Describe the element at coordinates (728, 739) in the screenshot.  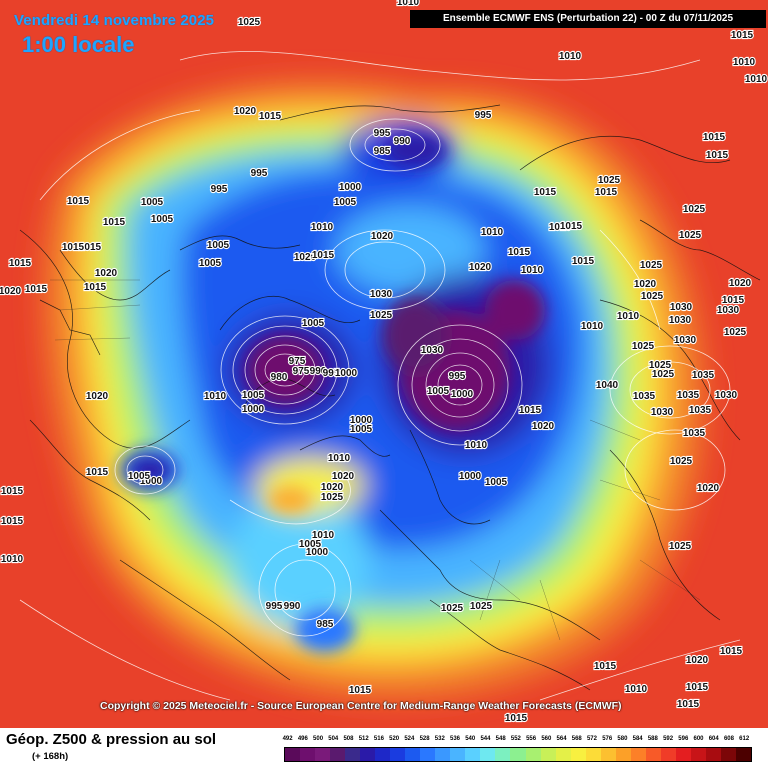
I see `scale-tick-label: 608` at that location.